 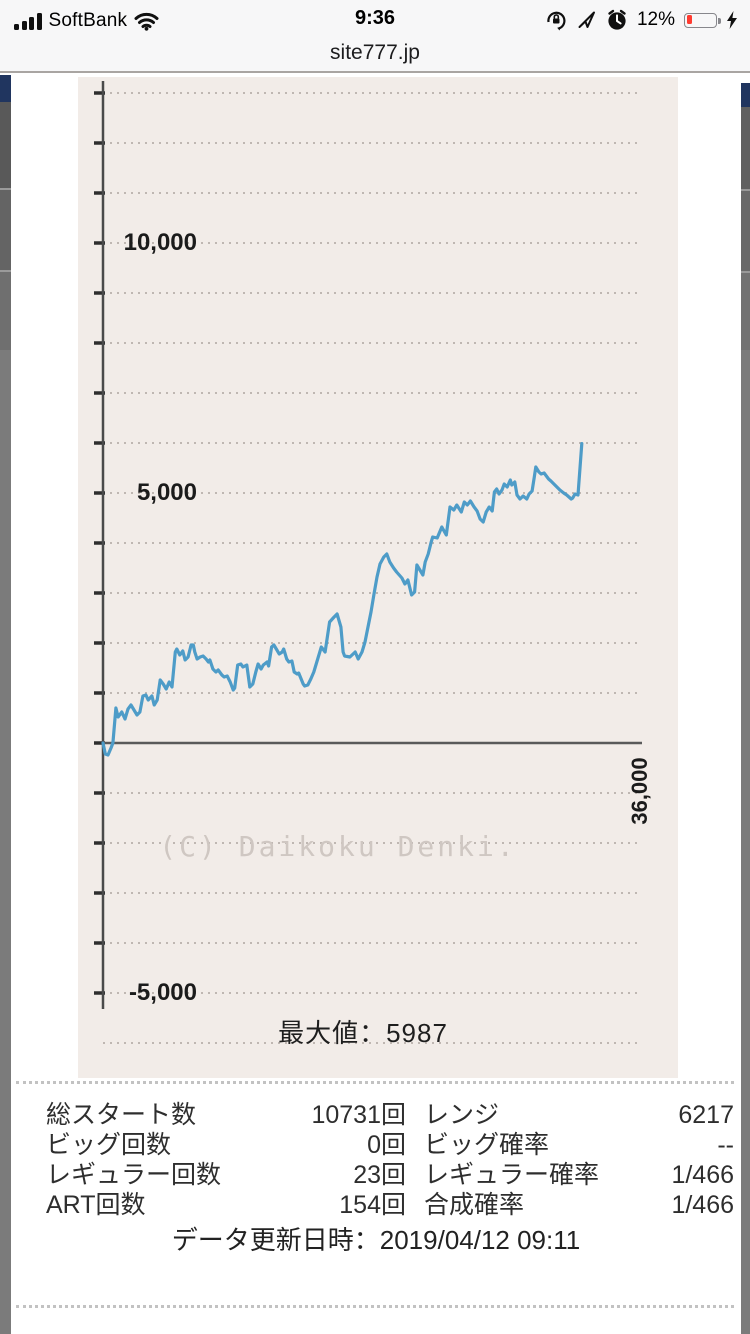 What do you see at coordinates (462, 1115) in the screenshot?
I see `stat-label: レンジ` at bounding box center [462, 1115].